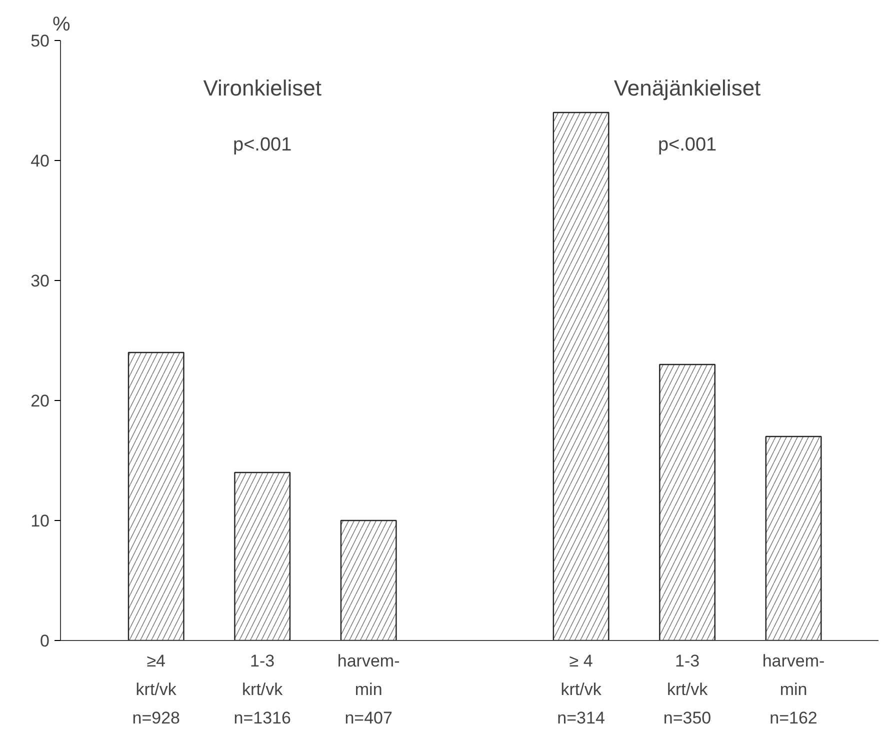  Describe the element at coordinates (40, 521) in the screenshot. I see `y-tick-label: 10` at that location.